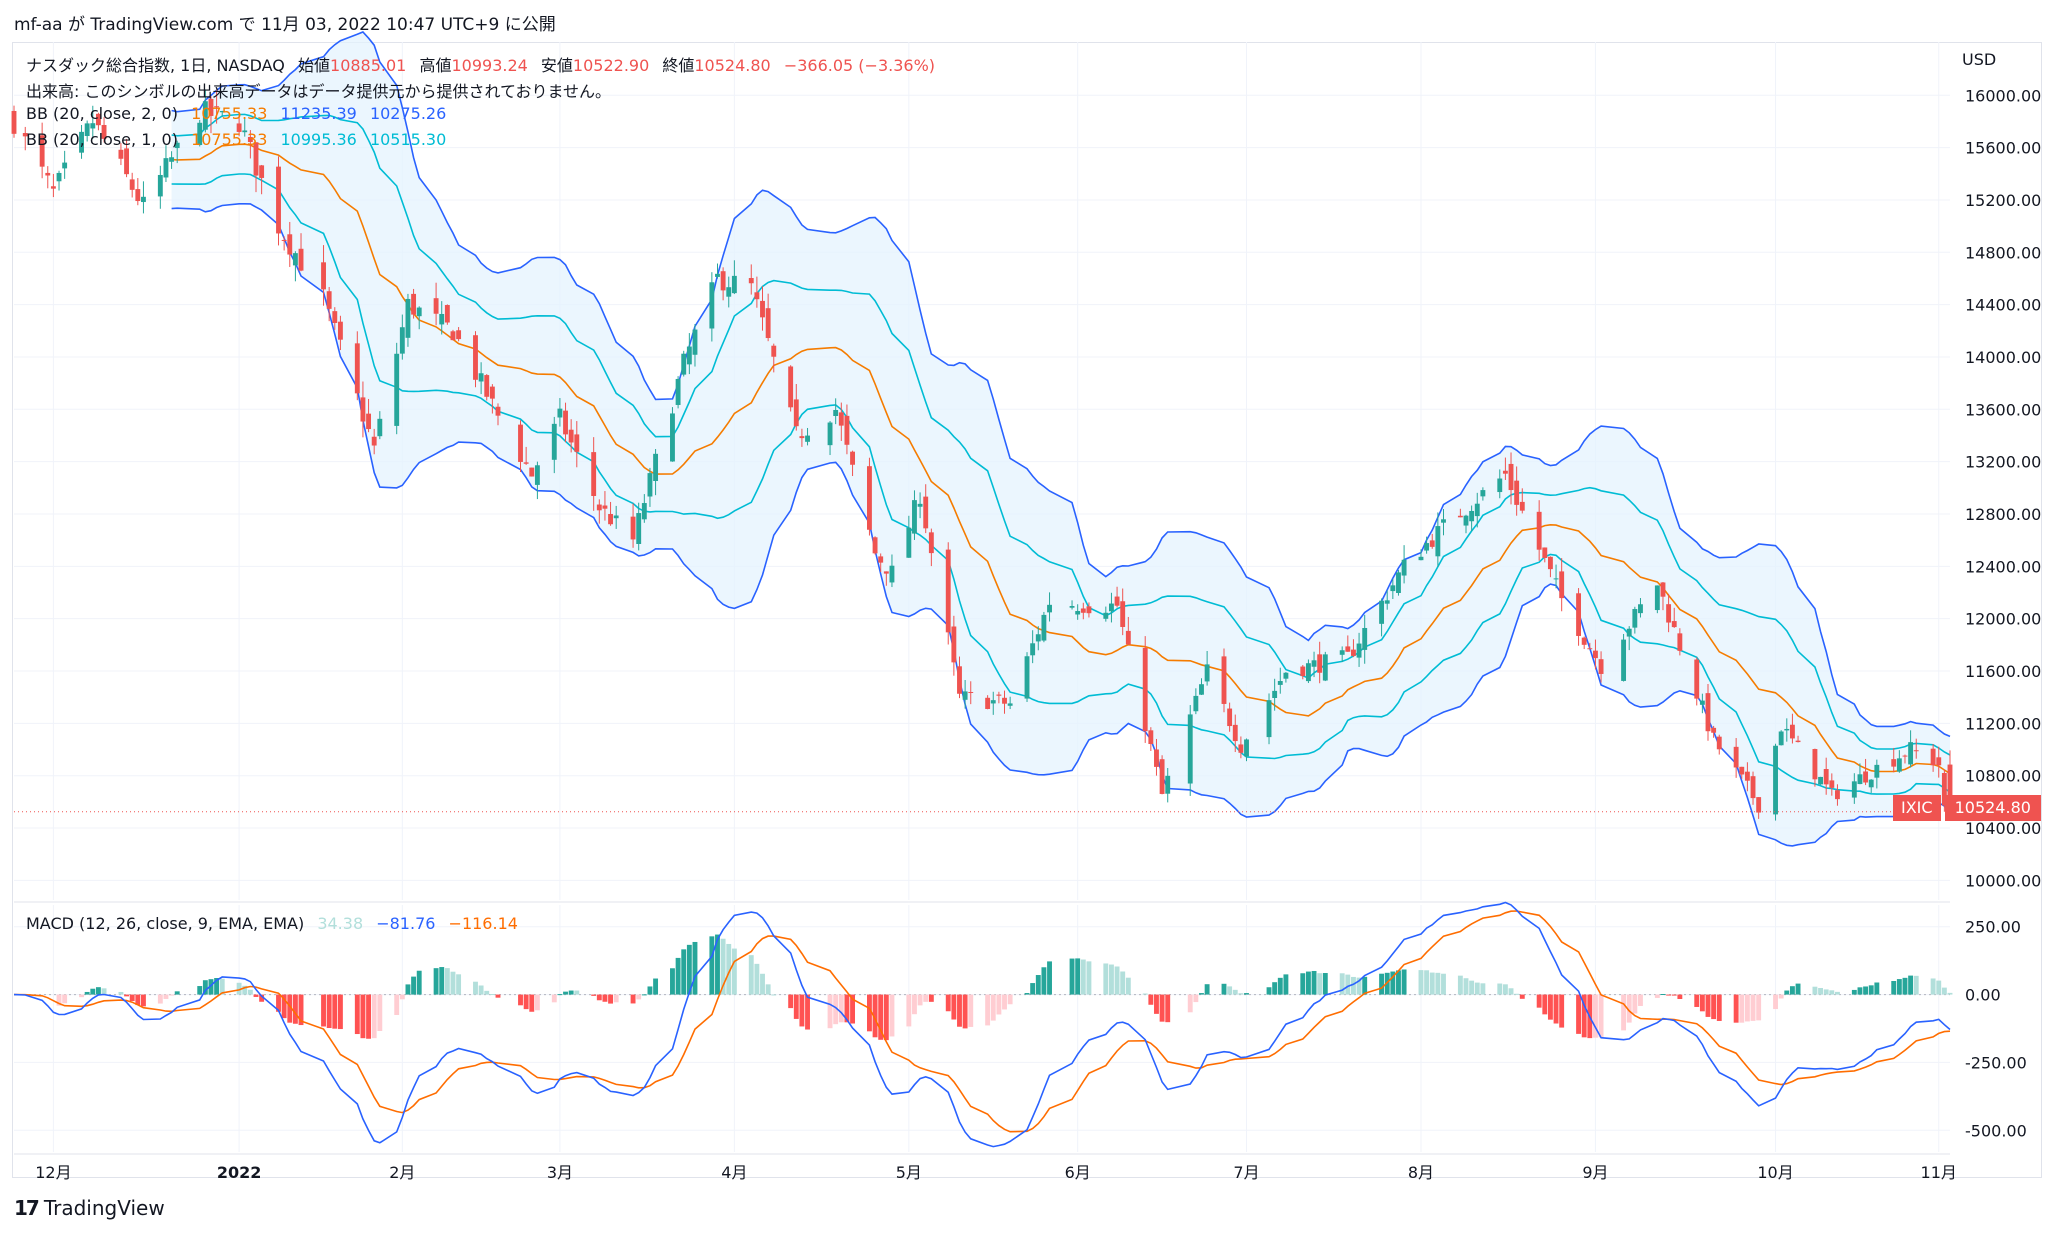  Describe the element at coordinates (155, 65) in the screenshot. I see `symbol-label: ナスダック総合指数, 1日, NASDAQ` at that location.